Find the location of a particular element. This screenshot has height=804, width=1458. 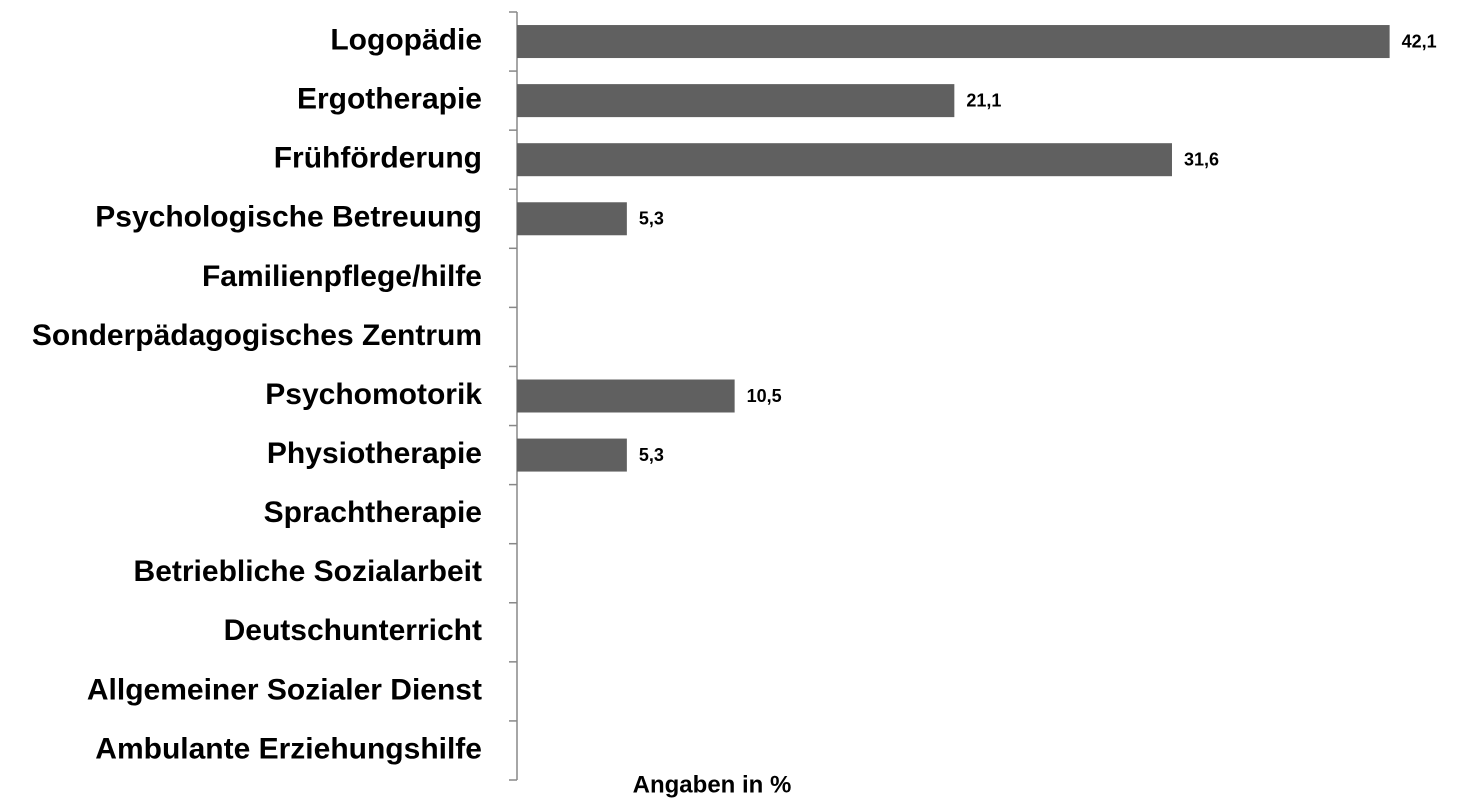

y-tick-label: Psychomotorik is located at coordinates (373, 394).